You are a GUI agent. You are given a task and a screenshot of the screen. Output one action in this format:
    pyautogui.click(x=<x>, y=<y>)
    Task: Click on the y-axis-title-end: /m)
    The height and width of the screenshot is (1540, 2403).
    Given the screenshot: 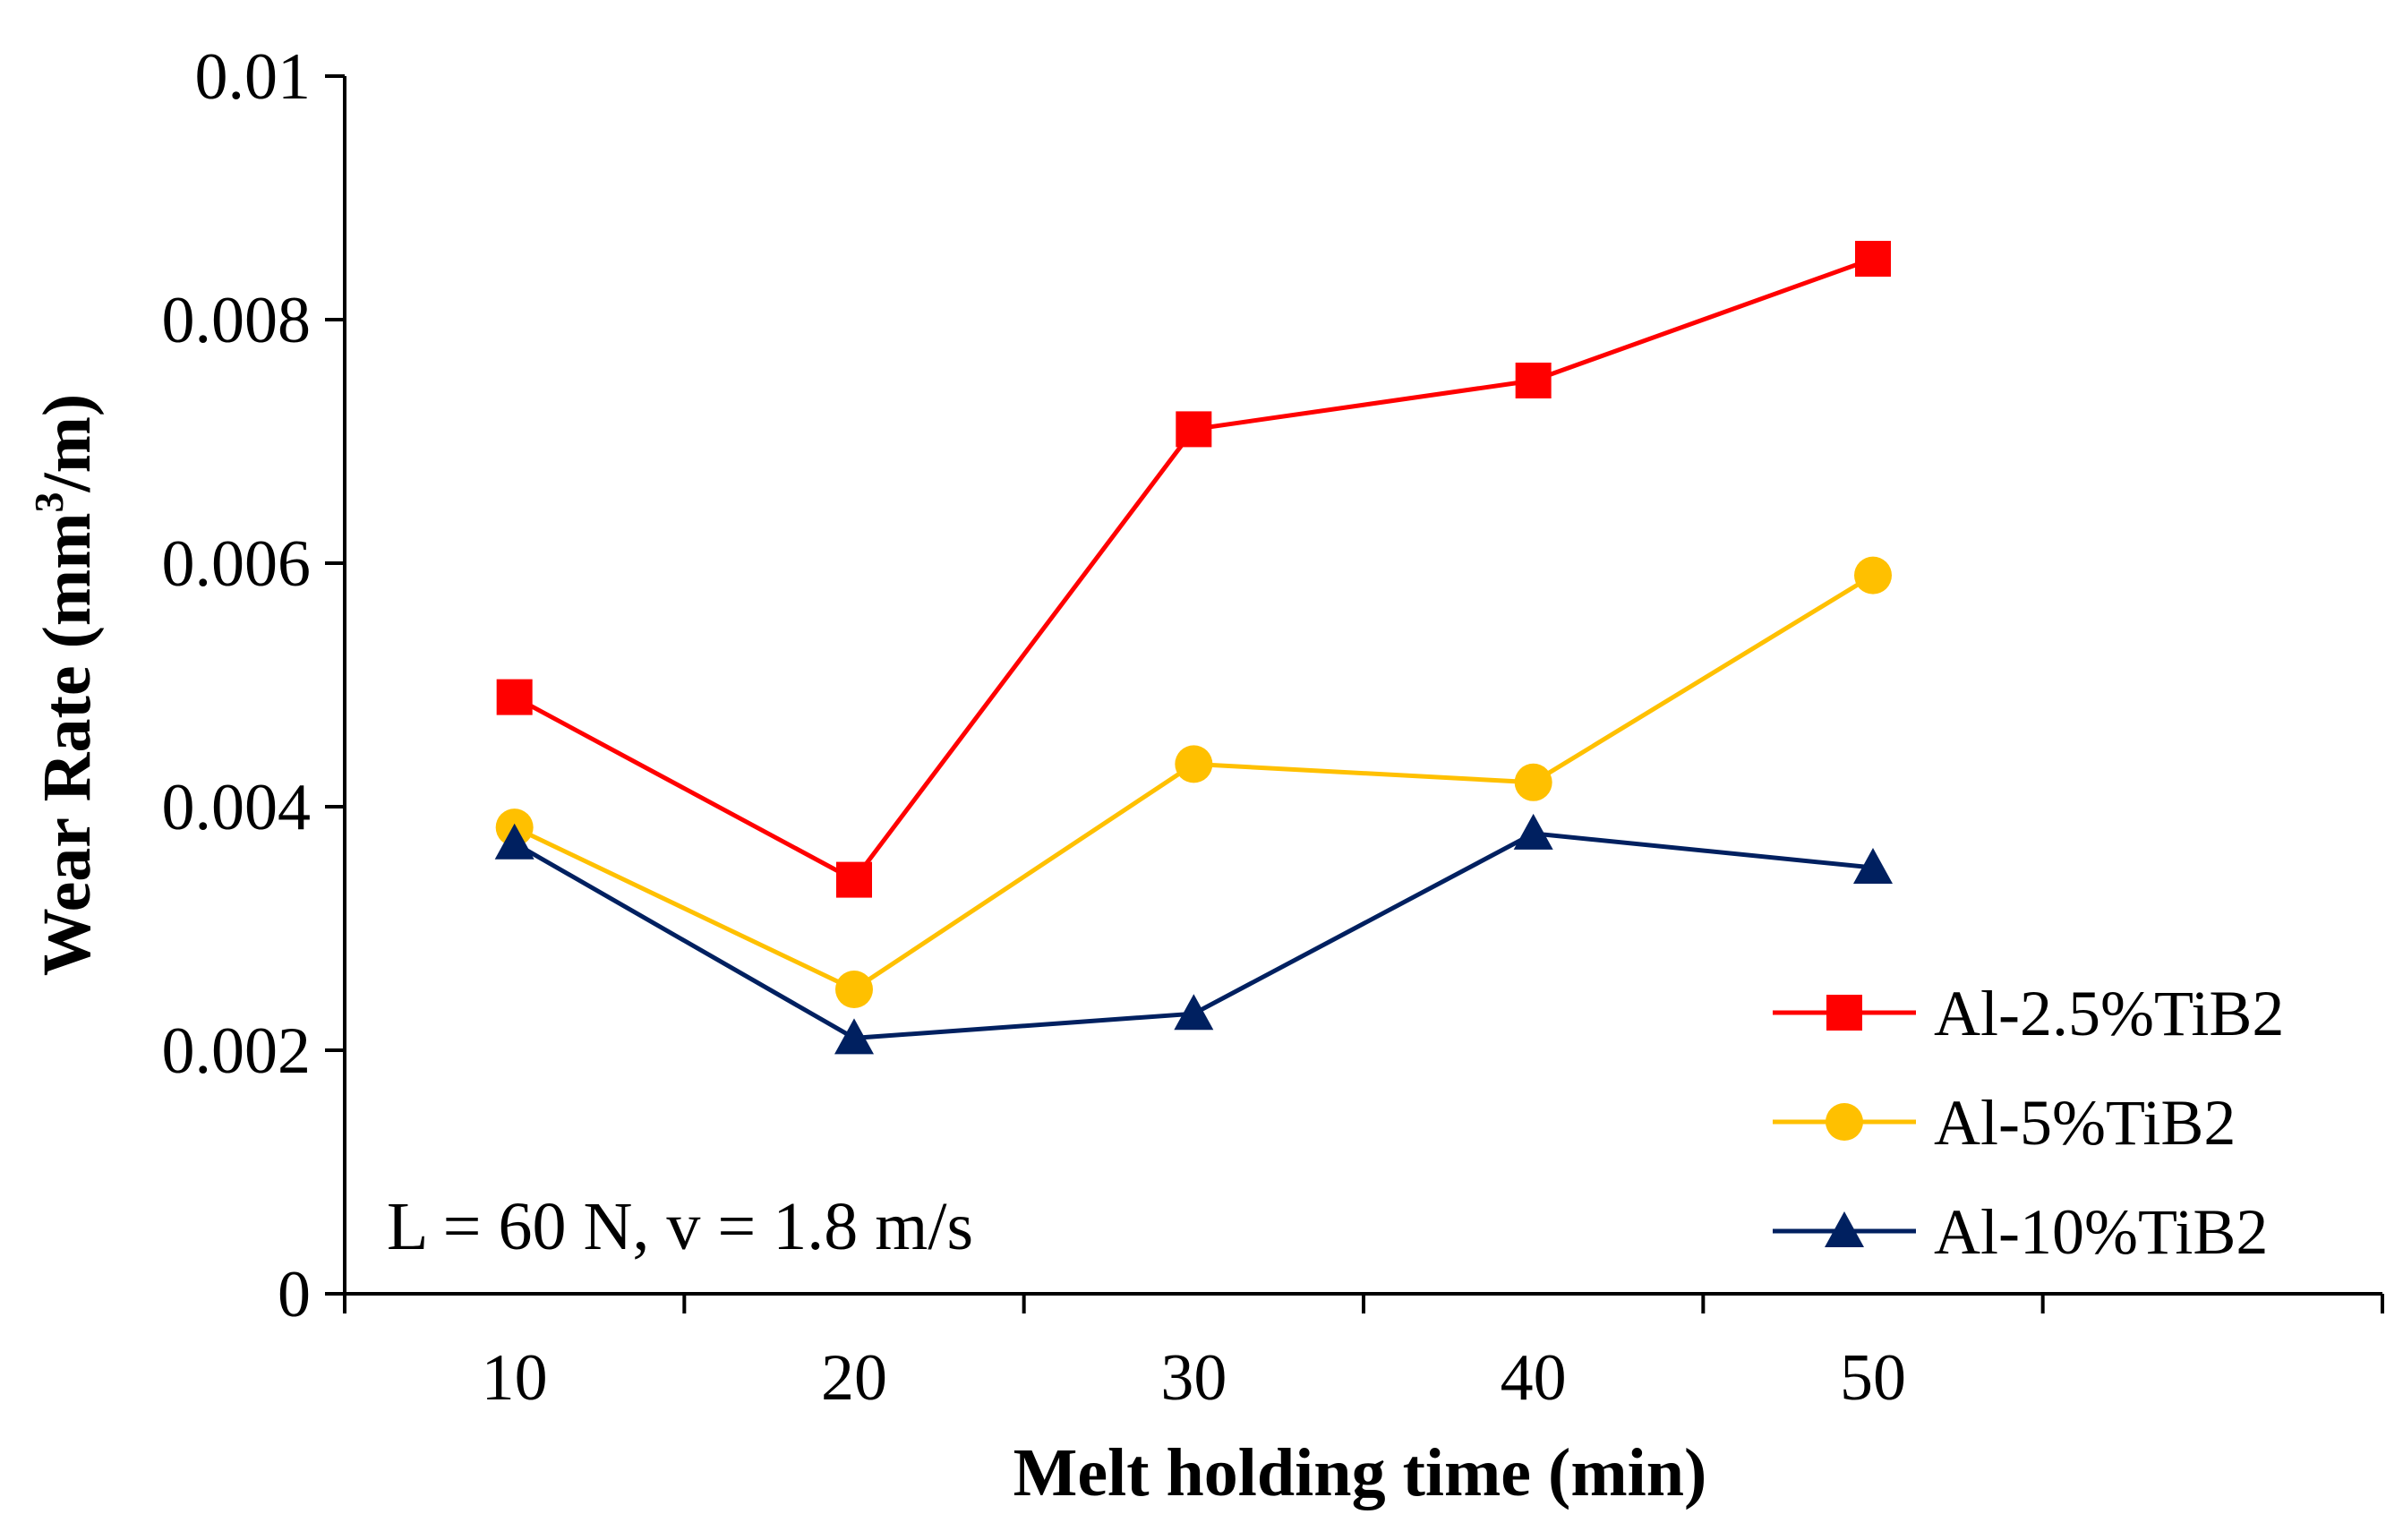 What is the action you would take?
    pyautogui.click(x=67, y=443)
    